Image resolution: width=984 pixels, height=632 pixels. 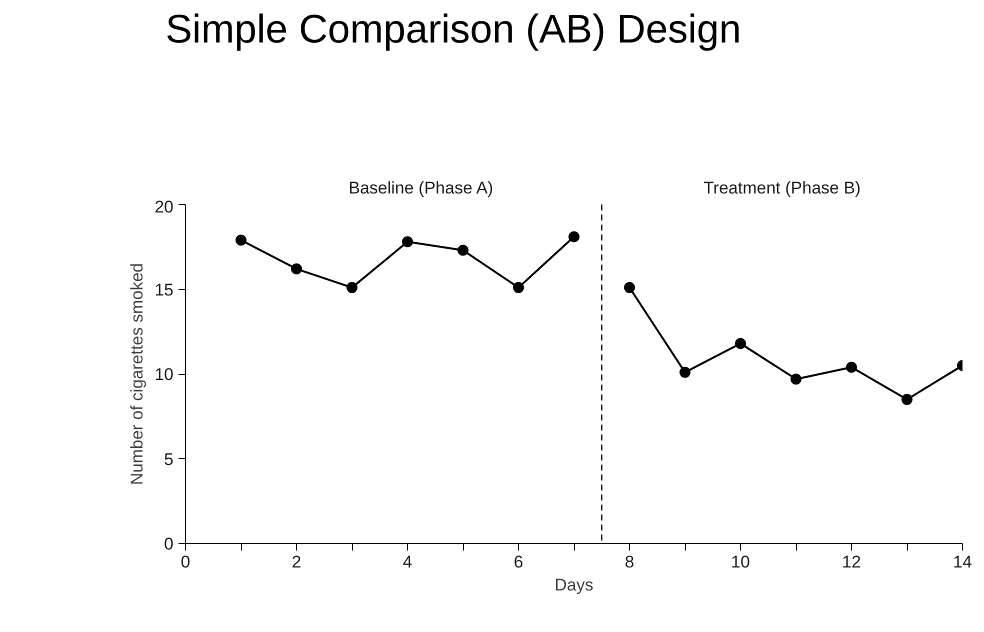 What do you see at coordinates (169, 544) in the screenshot?
I see `y-tick-label: 0` at bounding box center [169, 544].